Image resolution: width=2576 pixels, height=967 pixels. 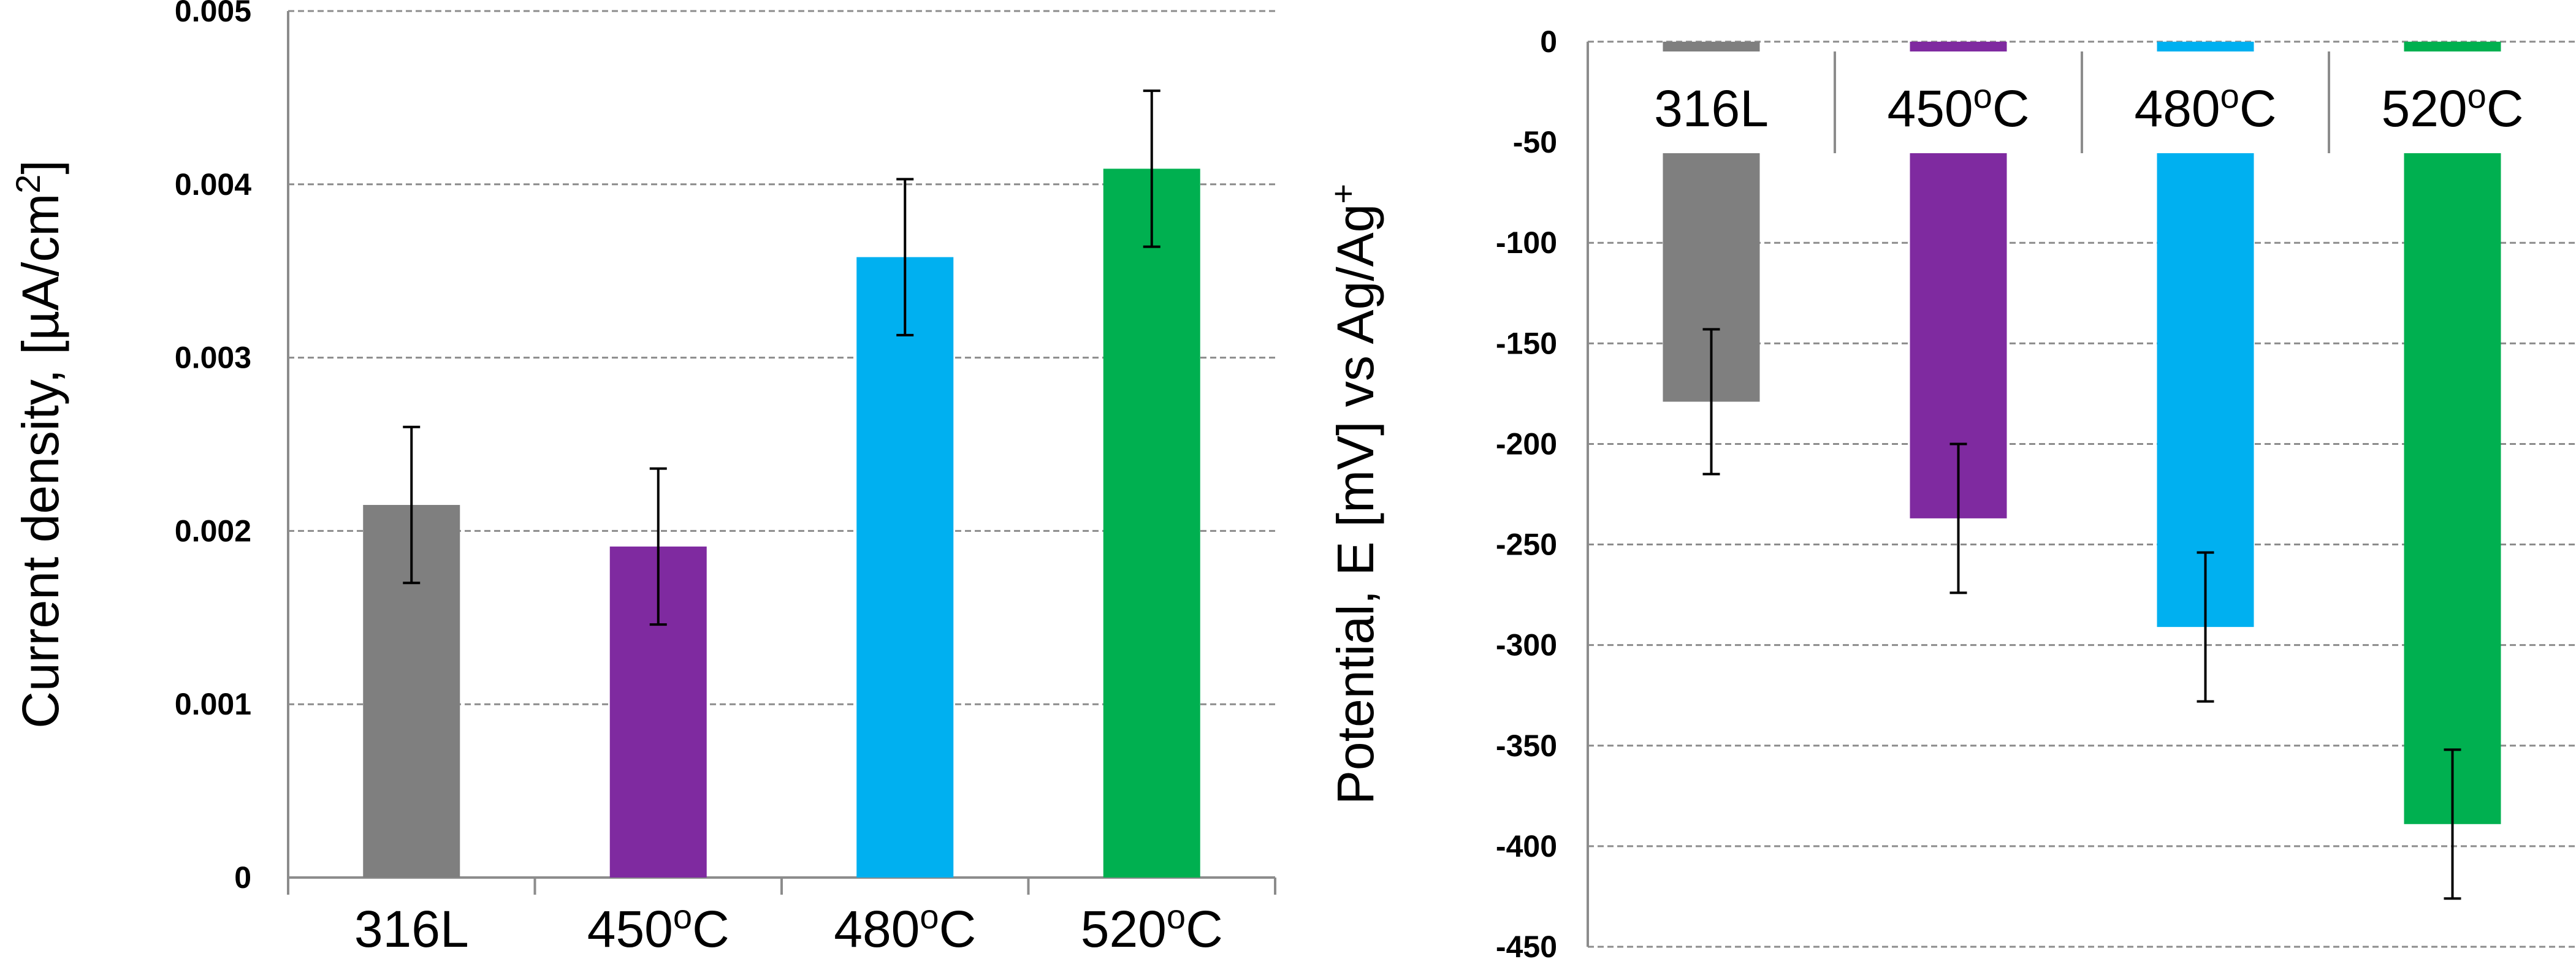 I want to click on y-axis-title-superscript: +, so click(x=1343, y=194).